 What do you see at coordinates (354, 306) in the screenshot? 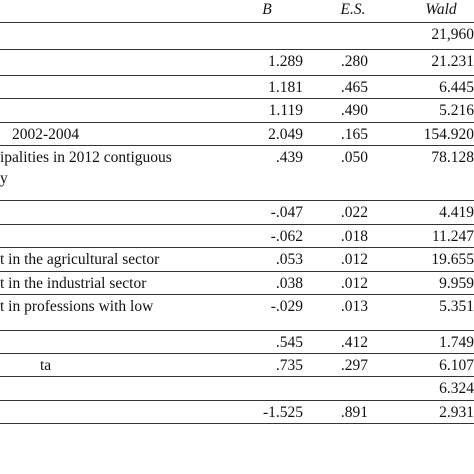
I see `cell-es: .013` at bounding box center [354, 306].